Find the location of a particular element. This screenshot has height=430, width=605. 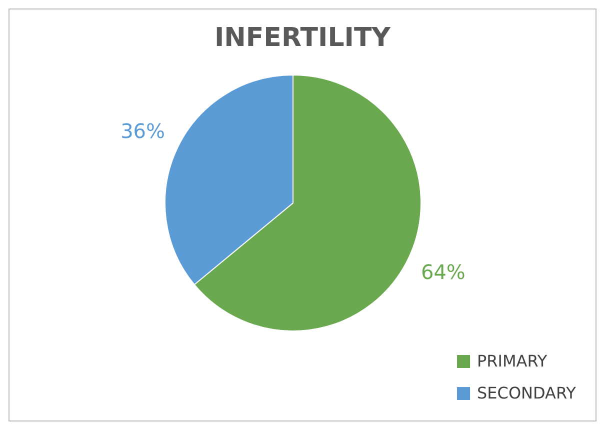

data-label: 64% is located at coordinates (443, 272).